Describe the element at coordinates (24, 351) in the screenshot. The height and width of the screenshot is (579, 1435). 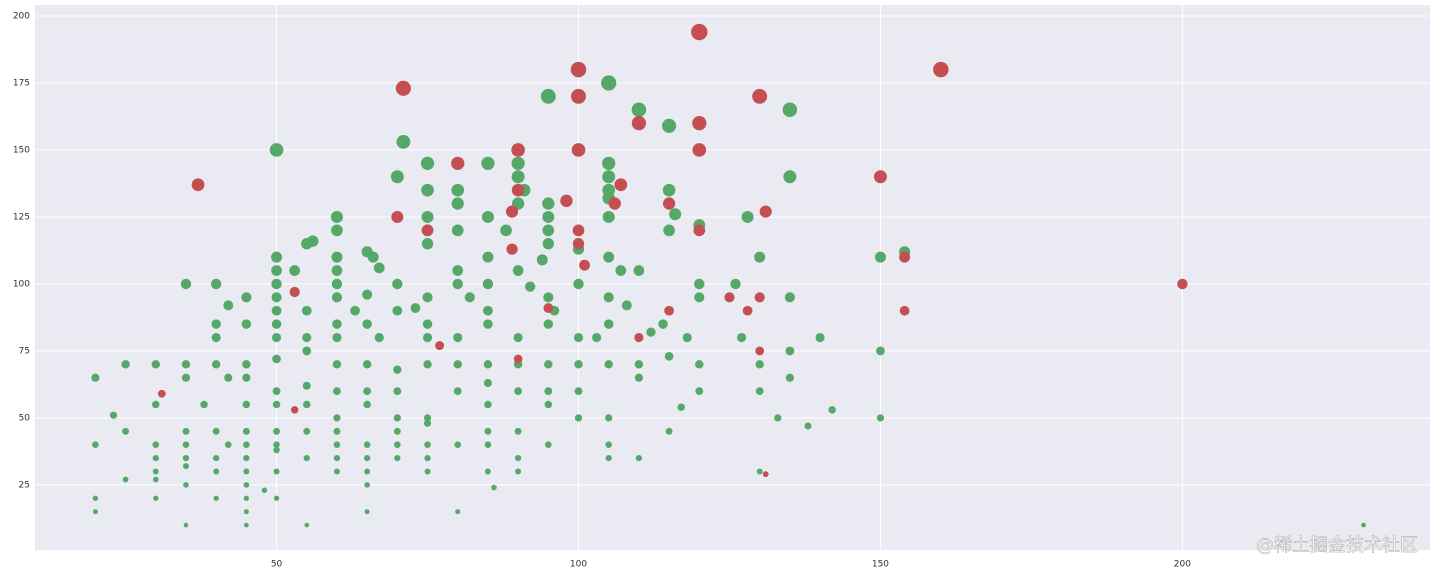
I see `y-tick-label: 75` at that location.